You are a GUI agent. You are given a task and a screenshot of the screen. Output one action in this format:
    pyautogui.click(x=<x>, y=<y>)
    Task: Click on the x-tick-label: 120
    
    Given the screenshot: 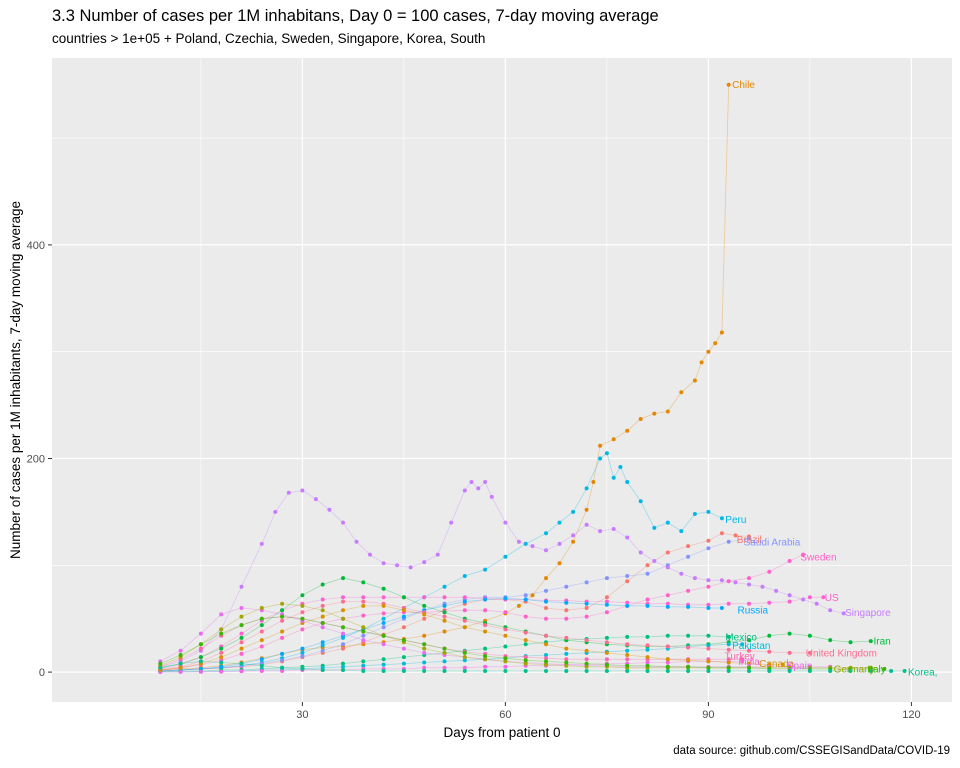 What is the action you would take?
    pyautogui.click(x=911, y=715)
    